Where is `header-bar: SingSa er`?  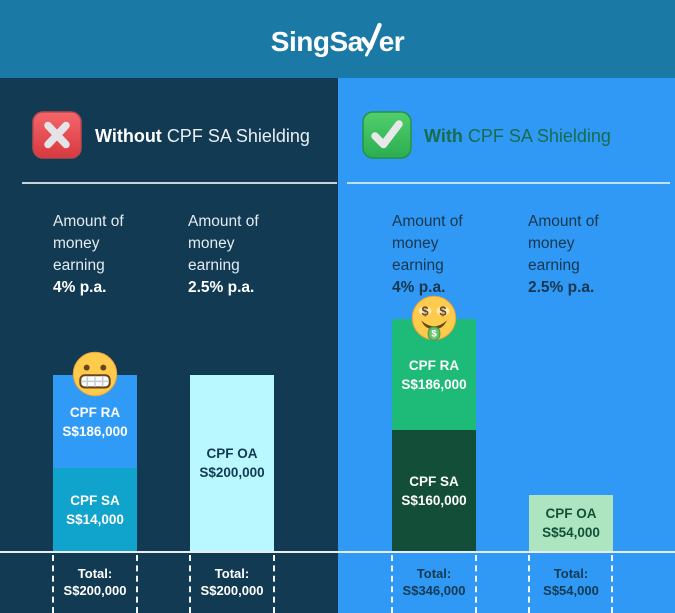
header-bar: SingSa er is located at coordinates (337, 39).